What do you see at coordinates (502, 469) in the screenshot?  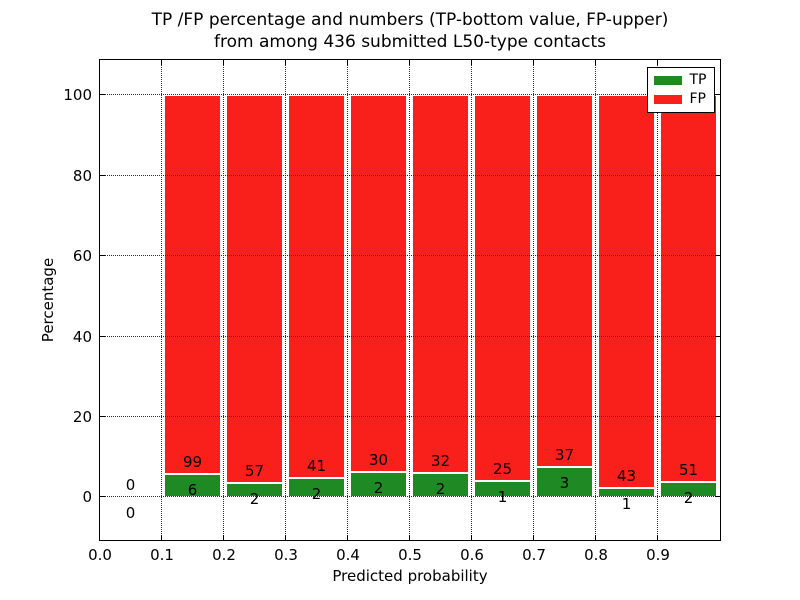 I see `fp-count-label: 25` at bounding box center [502, 469].